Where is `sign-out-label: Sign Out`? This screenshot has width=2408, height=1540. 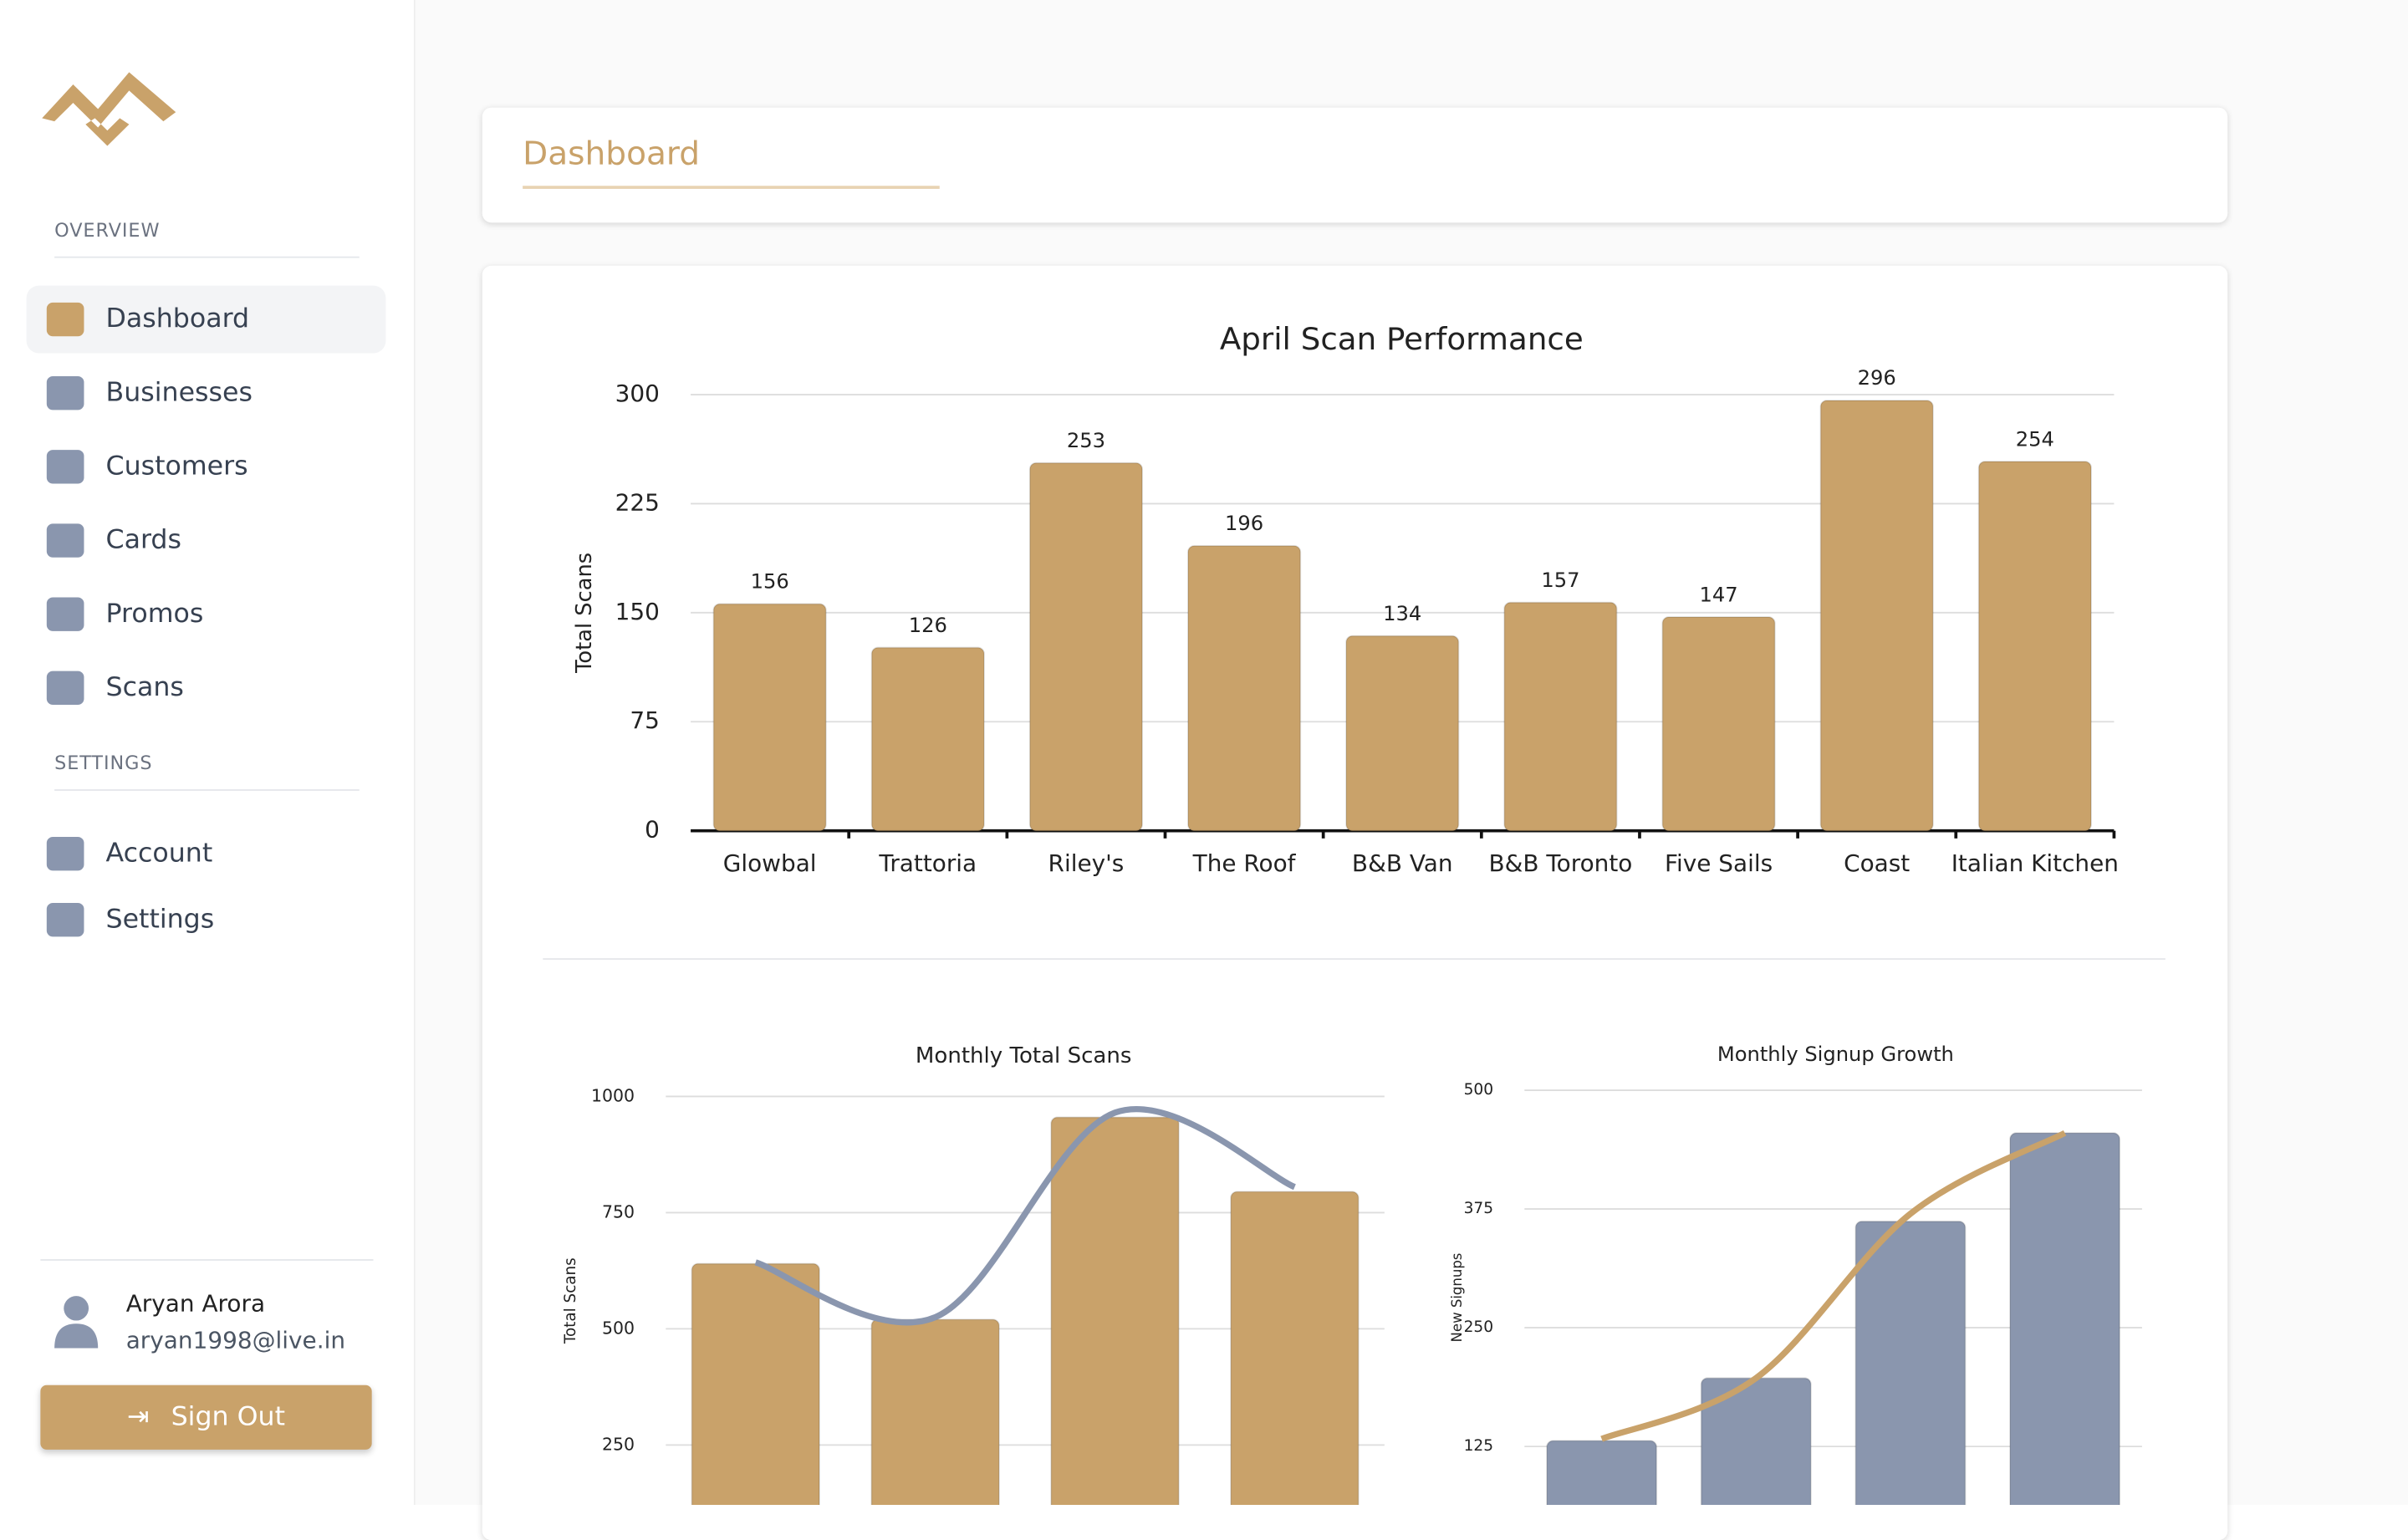 sign-out-label: Sign Out is located at coordinates (228, 1417).